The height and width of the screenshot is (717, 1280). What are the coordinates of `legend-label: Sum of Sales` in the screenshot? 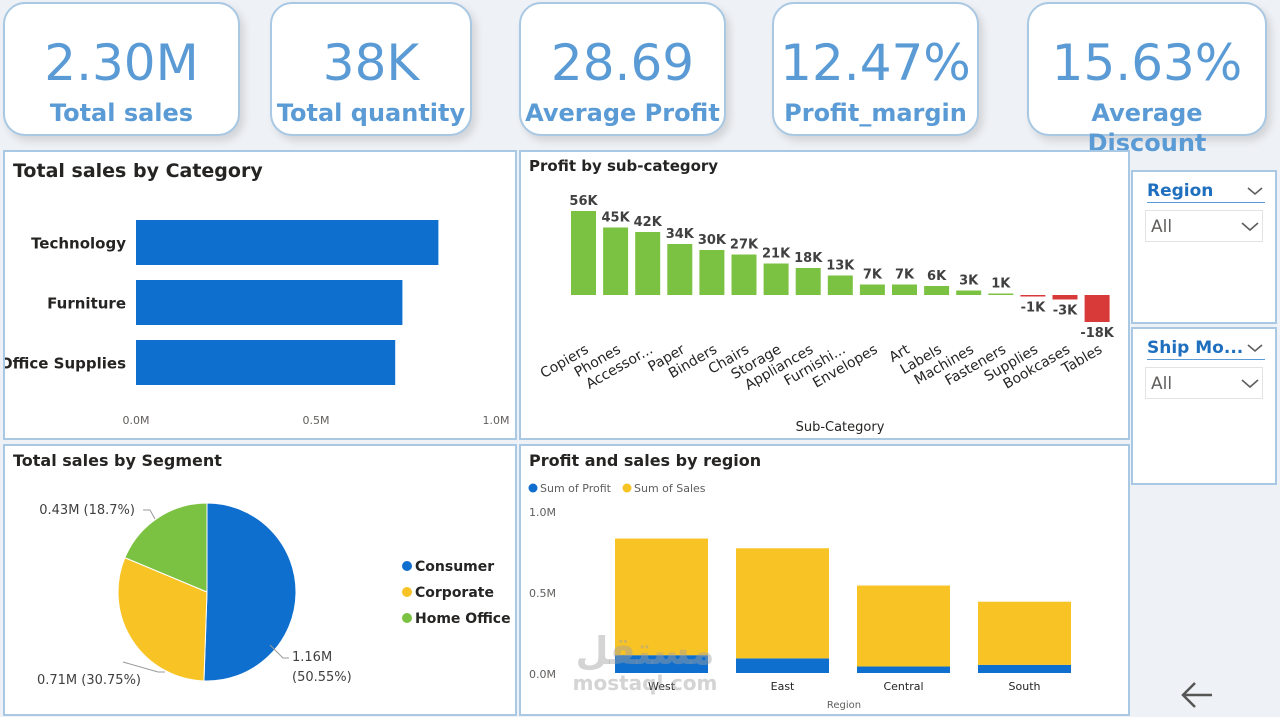 It's located at (670, 488).